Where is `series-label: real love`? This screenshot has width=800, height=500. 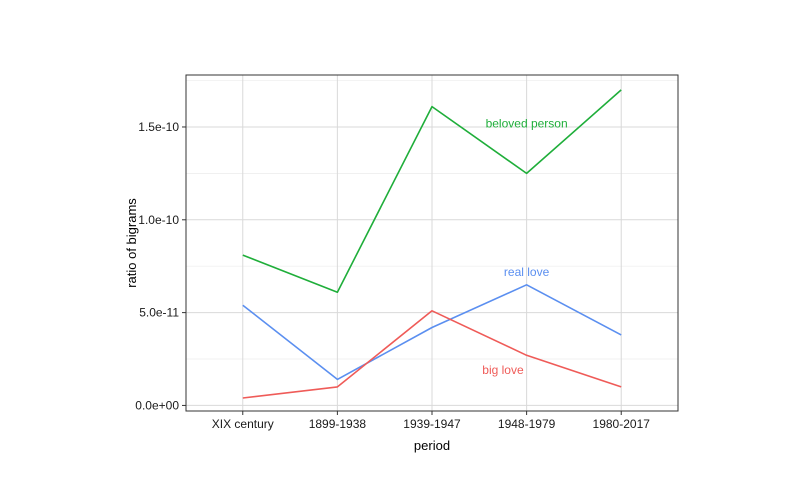 series-label: real love is located at coordinates (527, 272).